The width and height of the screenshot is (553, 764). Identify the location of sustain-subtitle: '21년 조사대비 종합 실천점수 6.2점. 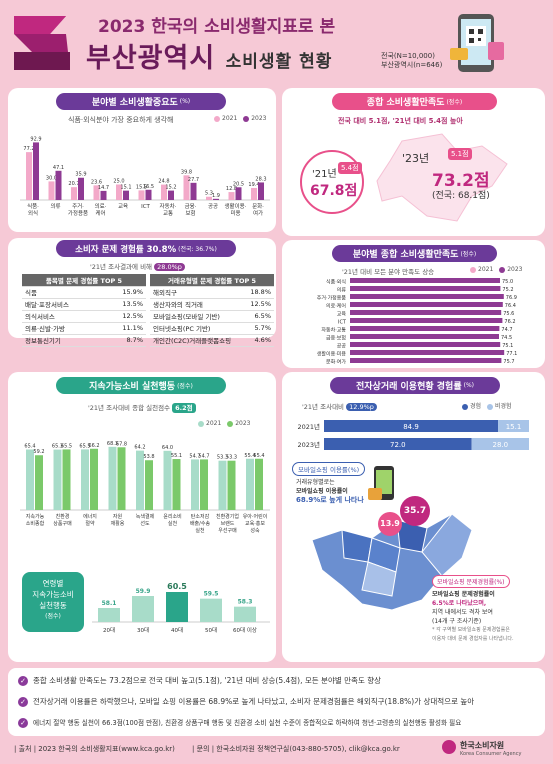
(142, 407).